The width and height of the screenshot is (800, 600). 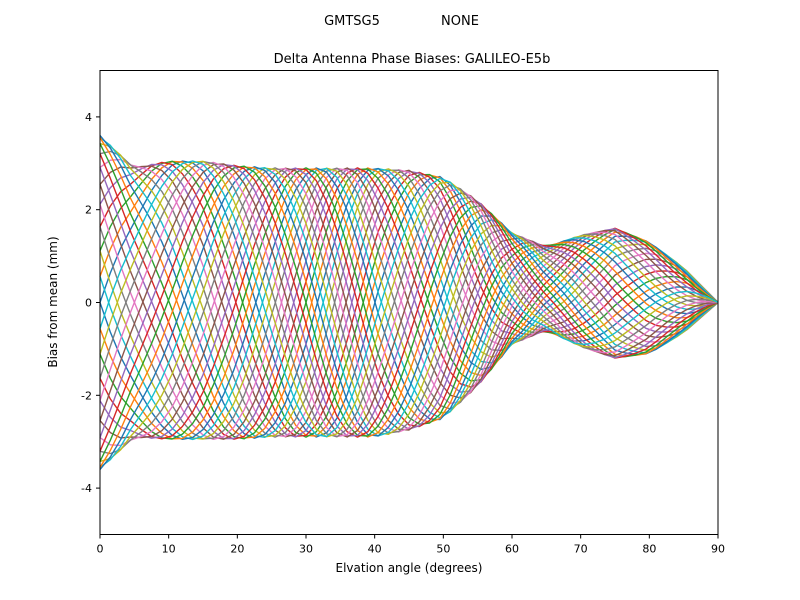 What do you see at coordinates (169, 549) in the screenshot?
I see `x-tick-label: 10` at bounding box center [169, 549].